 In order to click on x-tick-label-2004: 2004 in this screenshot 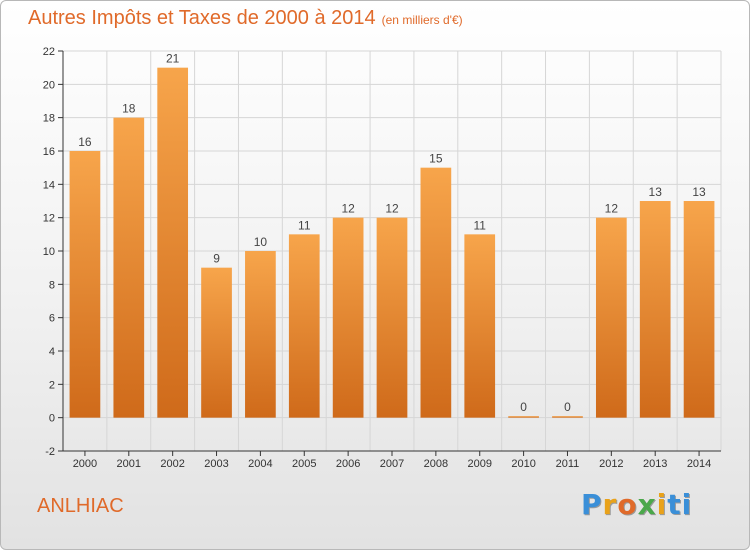, I will do `click(260, 464)`.